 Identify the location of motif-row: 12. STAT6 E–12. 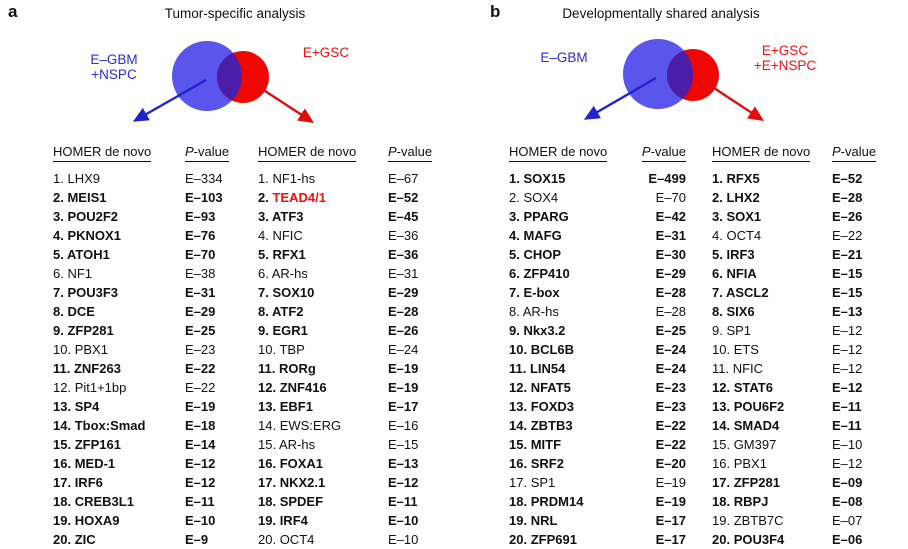
(799, 387).